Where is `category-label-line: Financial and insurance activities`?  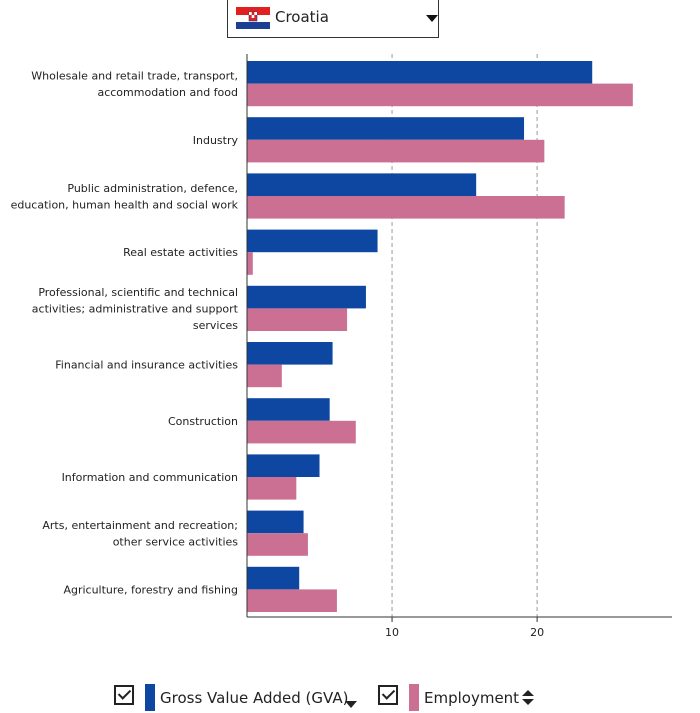
category-label-line: Financial and insurance activities is located at coordinates (146, 365).